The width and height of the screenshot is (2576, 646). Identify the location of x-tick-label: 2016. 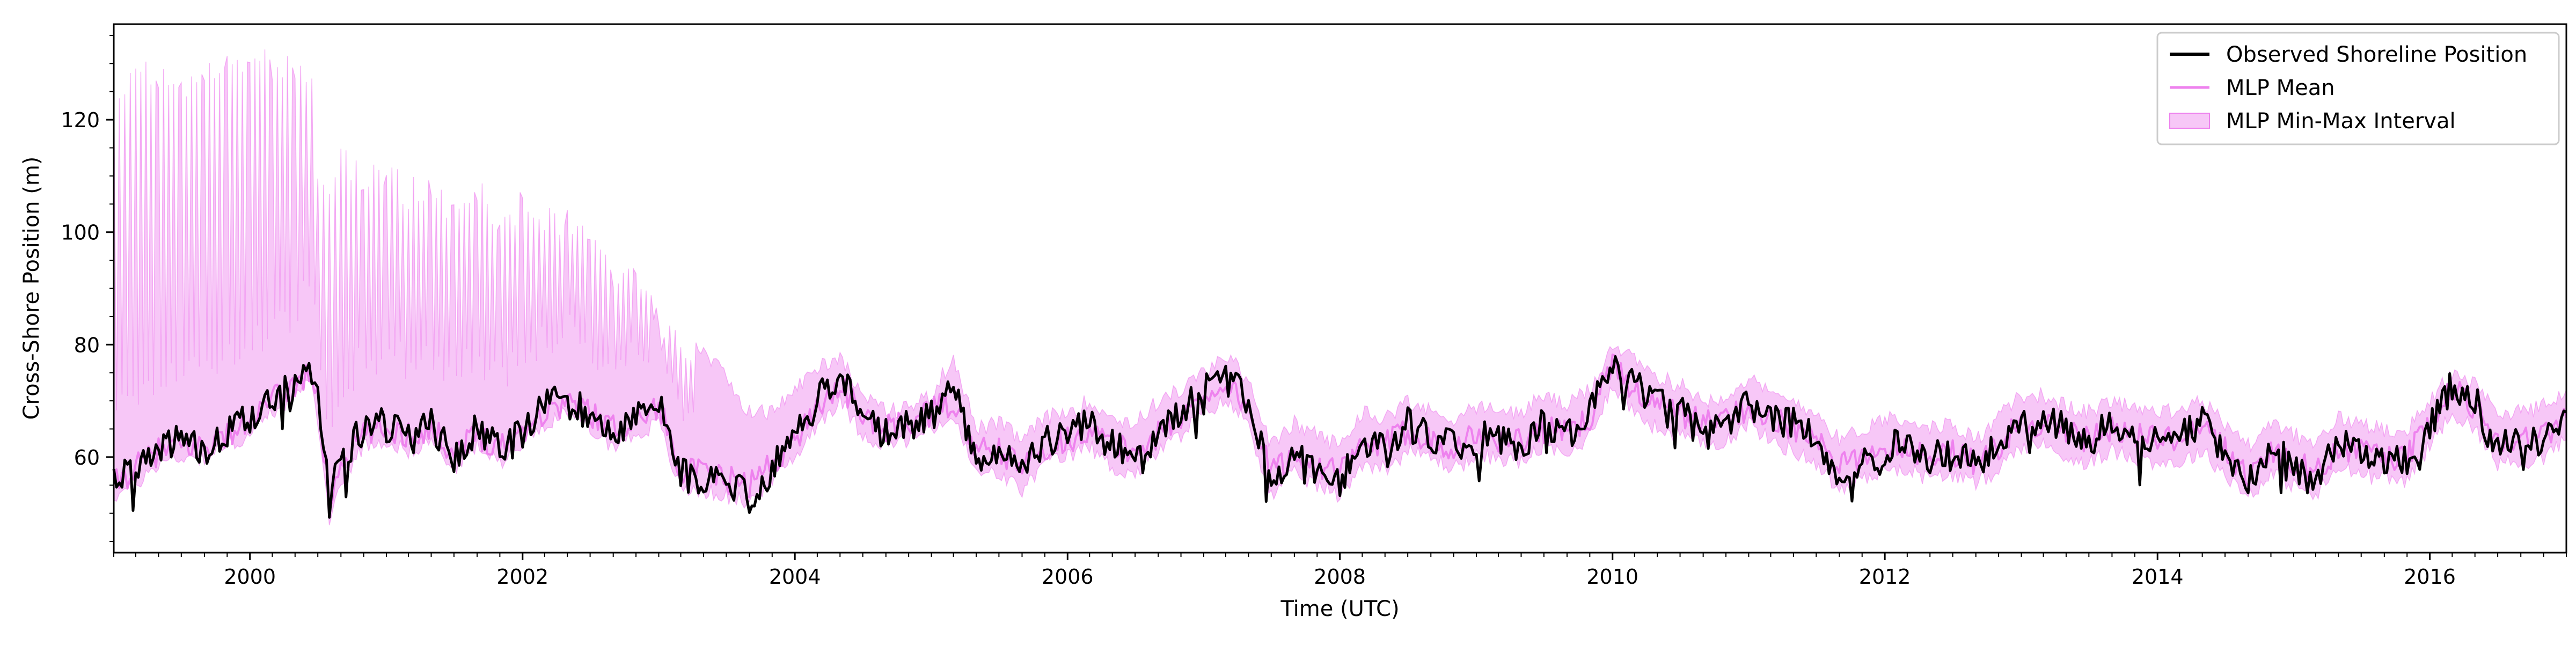
(2430, 577).